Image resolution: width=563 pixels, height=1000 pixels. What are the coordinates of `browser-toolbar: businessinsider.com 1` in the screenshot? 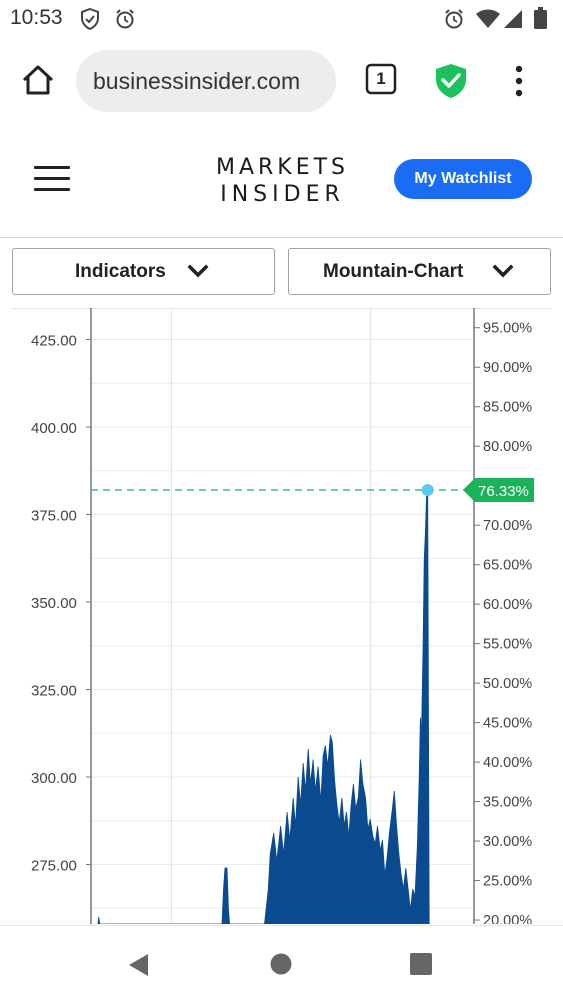 It's located at (281, 81).